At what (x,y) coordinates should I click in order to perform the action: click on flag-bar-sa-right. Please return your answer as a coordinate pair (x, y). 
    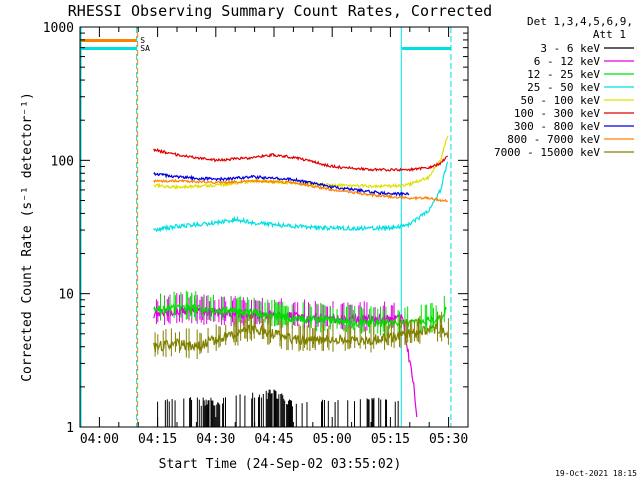
    Looking at the image, I should click on (426, 48).